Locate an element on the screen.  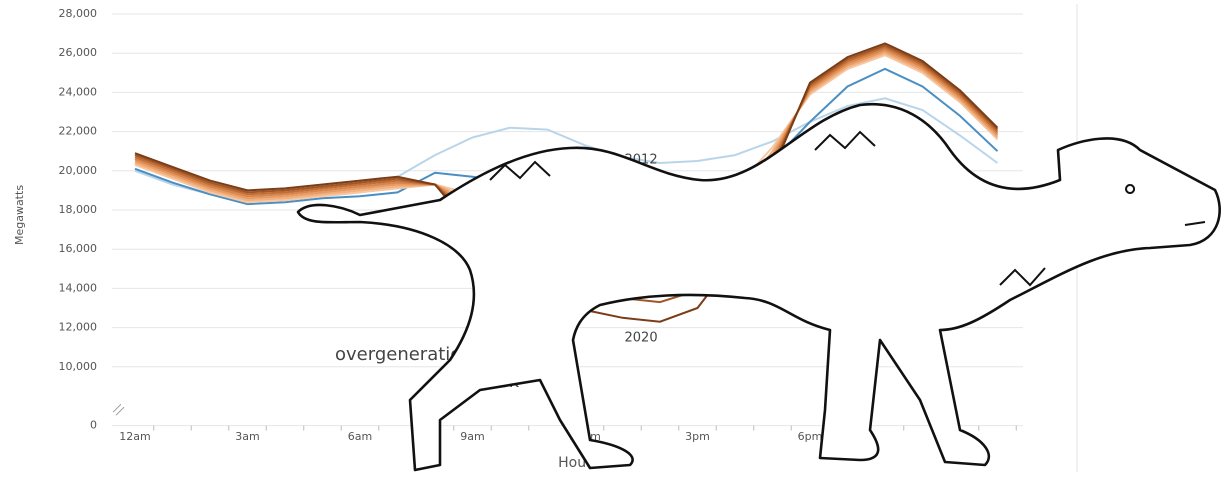
x-tick-label: 6pm is located at coordinates (810, 436).